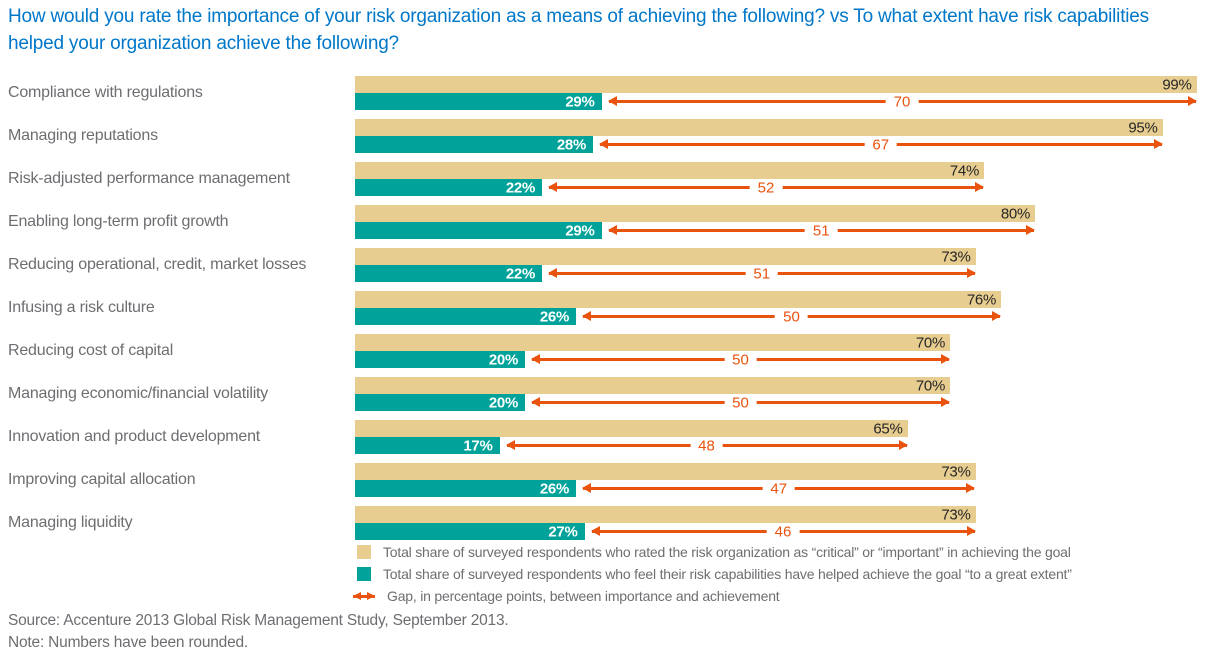 The height and width of the screenshot is (665, 1215). I want to click on importance-bar: 76%, so click(678, 299).